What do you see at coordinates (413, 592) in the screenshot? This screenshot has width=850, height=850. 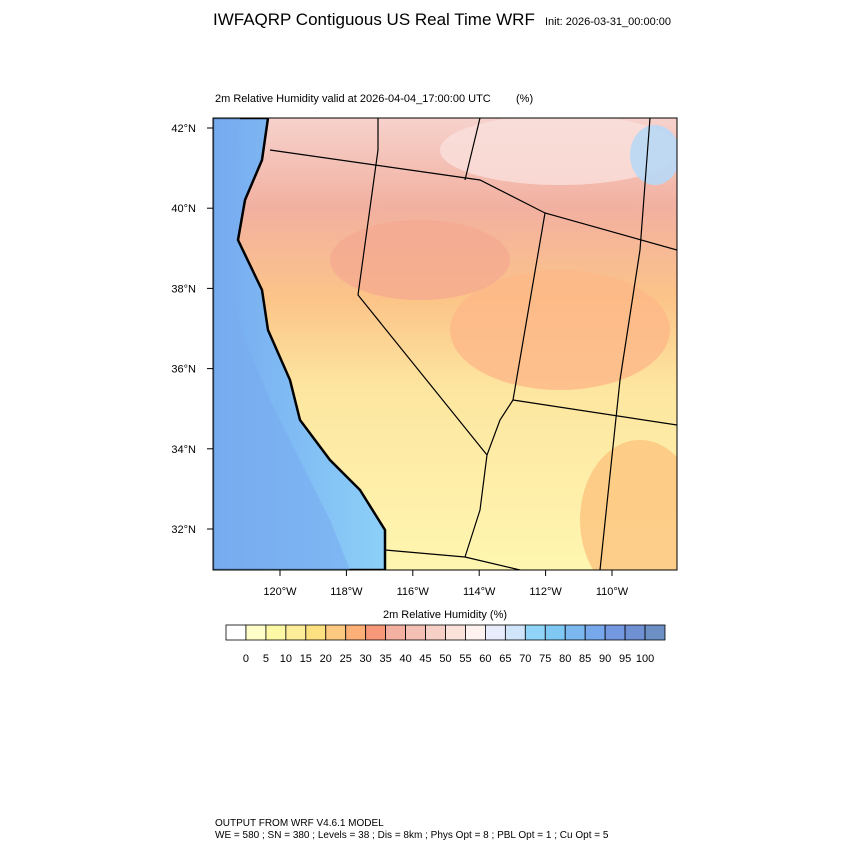 I see `lon-label: 116°W` at bounding box center [413, 592].